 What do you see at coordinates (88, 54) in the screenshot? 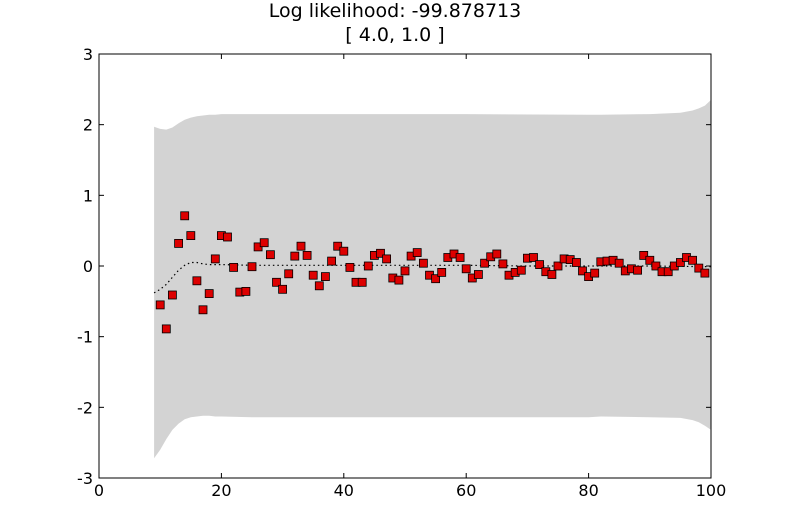
I see `y-tick-label: 3` at bounding box center [88, 54].